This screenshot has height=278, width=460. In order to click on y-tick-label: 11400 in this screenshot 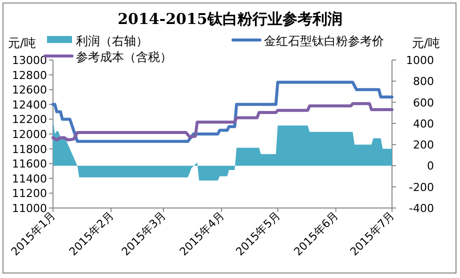, I will do `click(29, 179)`.